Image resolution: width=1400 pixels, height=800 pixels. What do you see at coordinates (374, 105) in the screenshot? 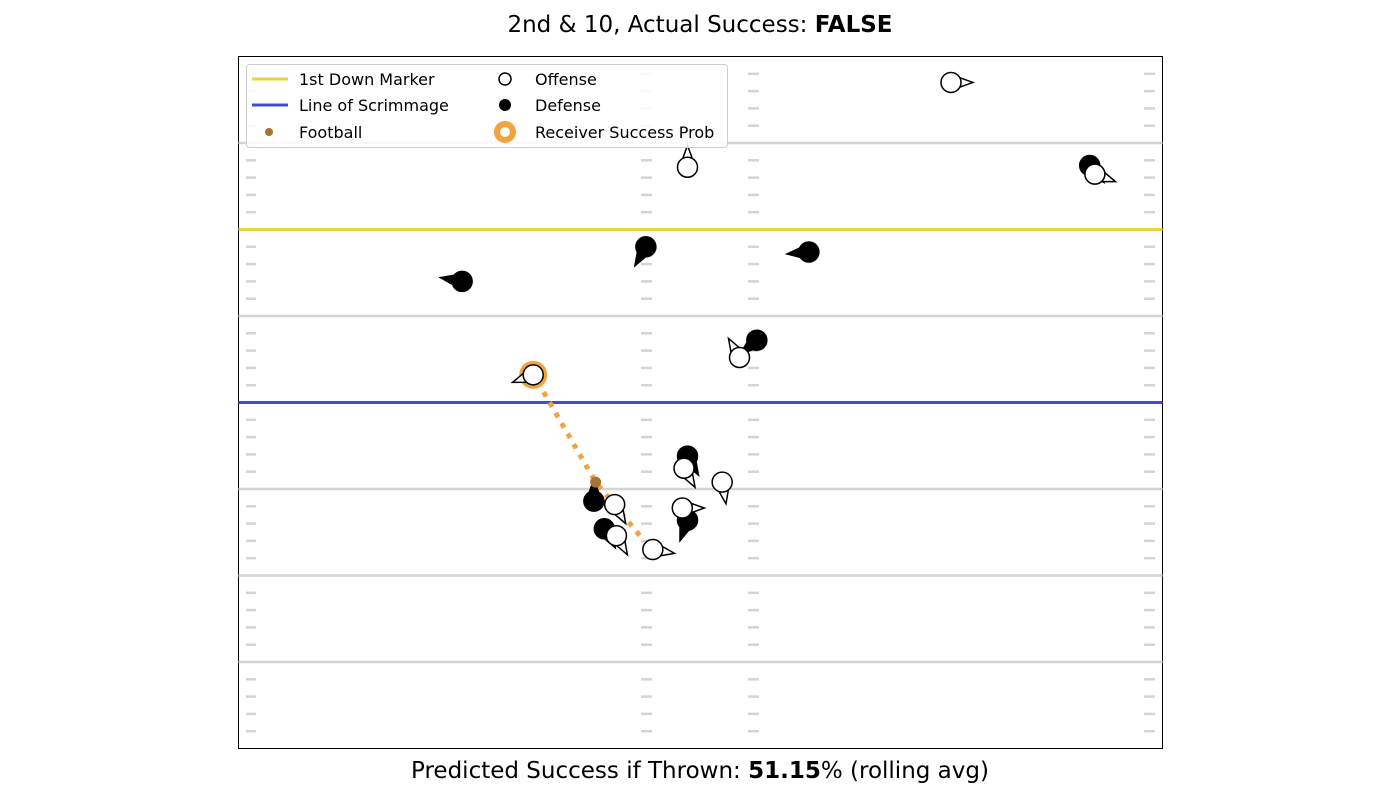
I see `legend-label: Line of Scrimmage` at bounding box center [374, 105].